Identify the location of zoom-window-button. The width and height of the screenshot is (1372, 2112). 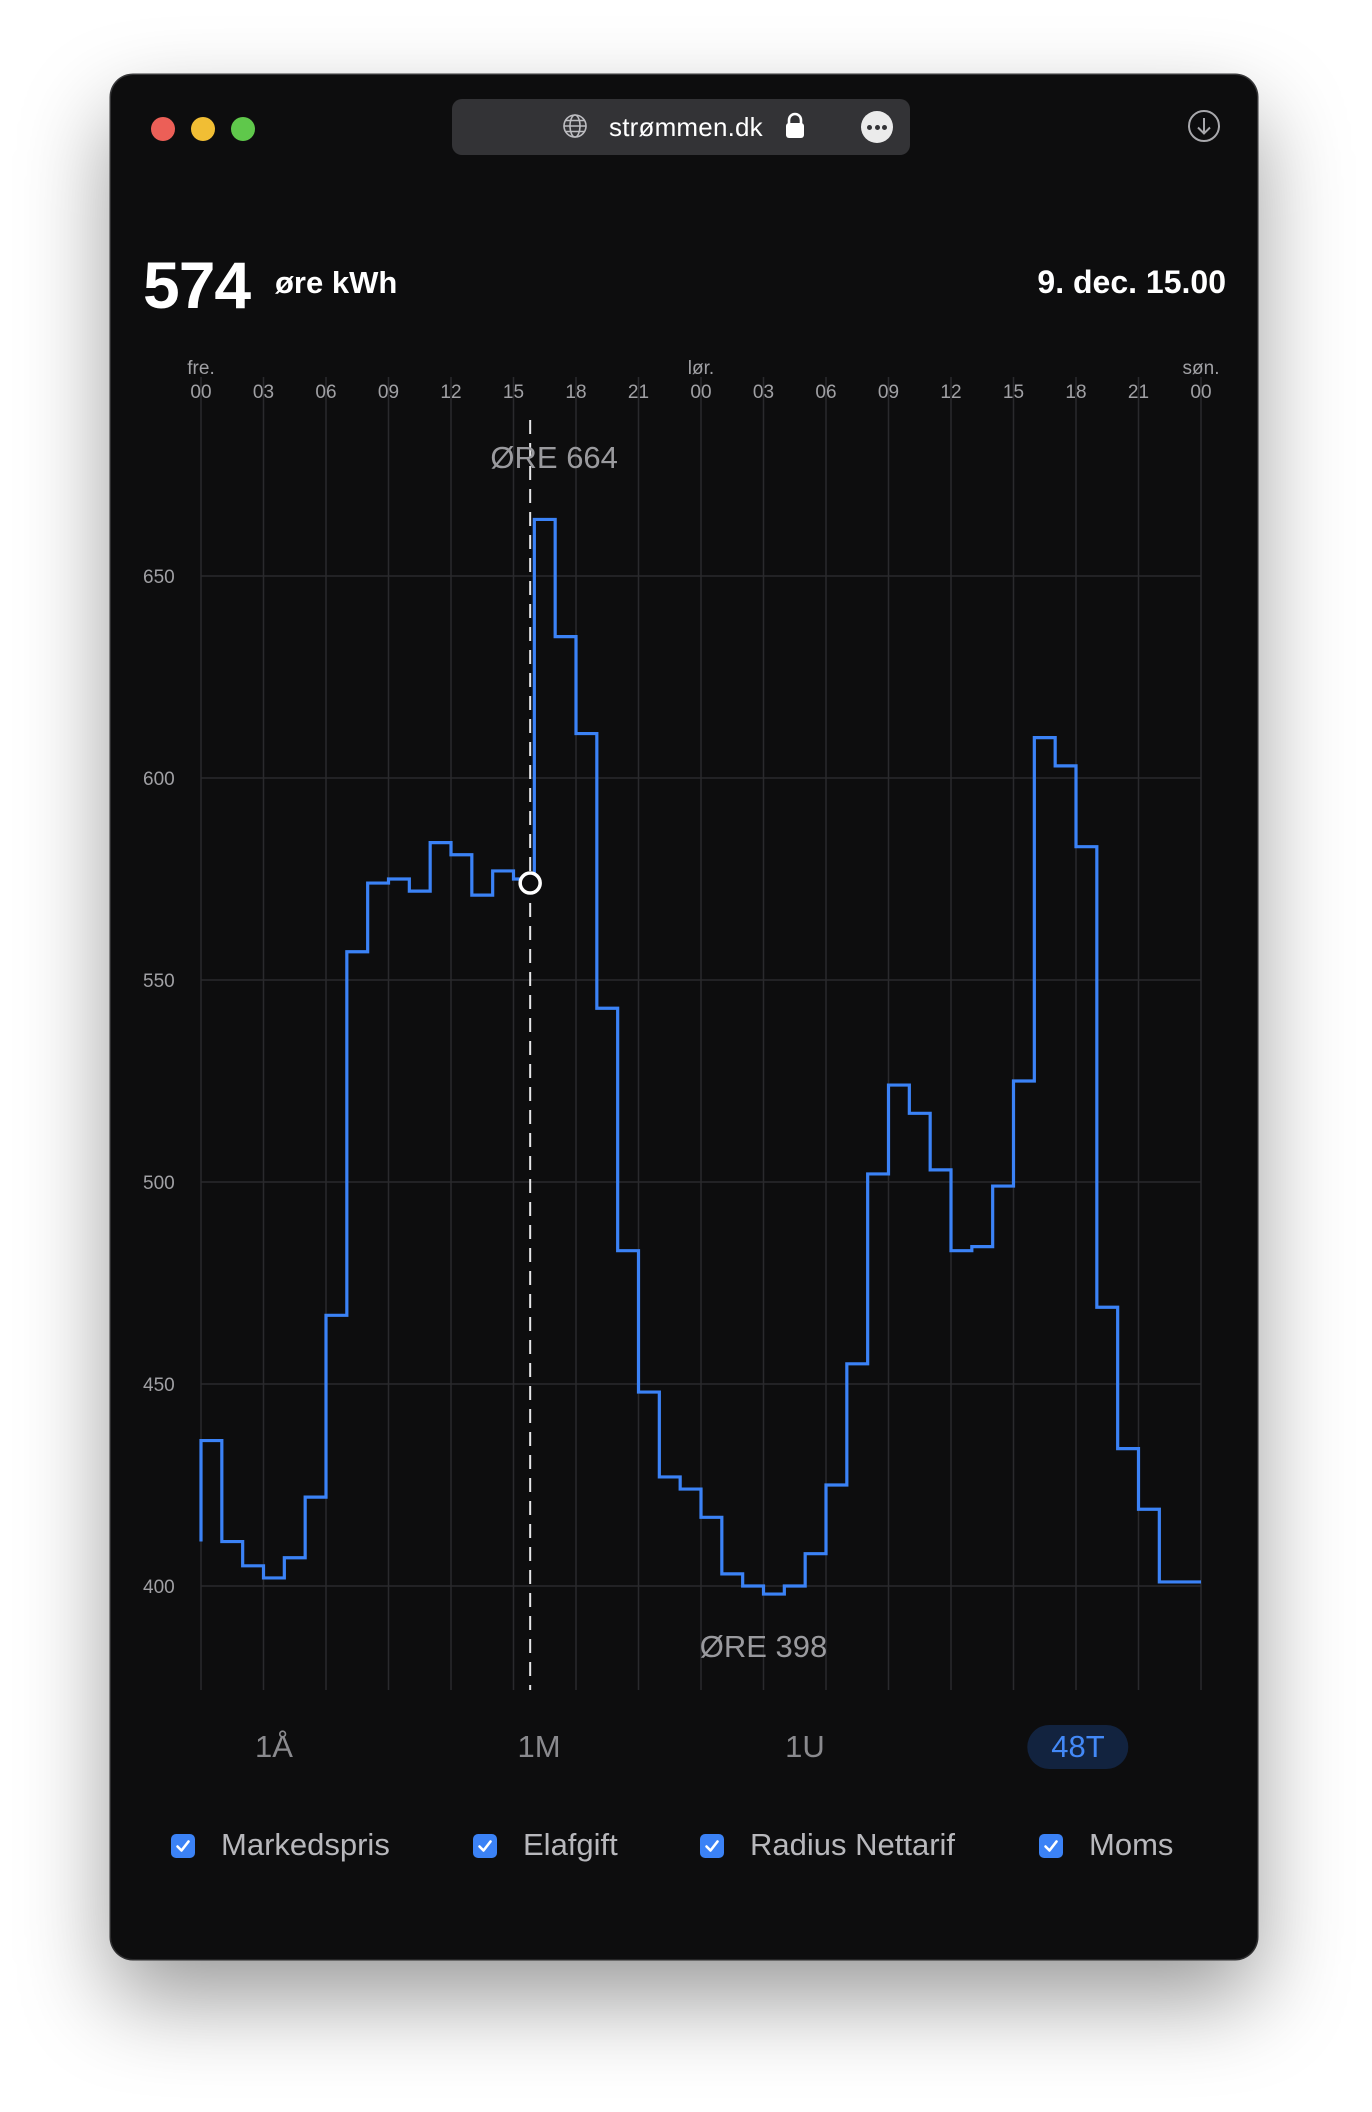
(243, 129).